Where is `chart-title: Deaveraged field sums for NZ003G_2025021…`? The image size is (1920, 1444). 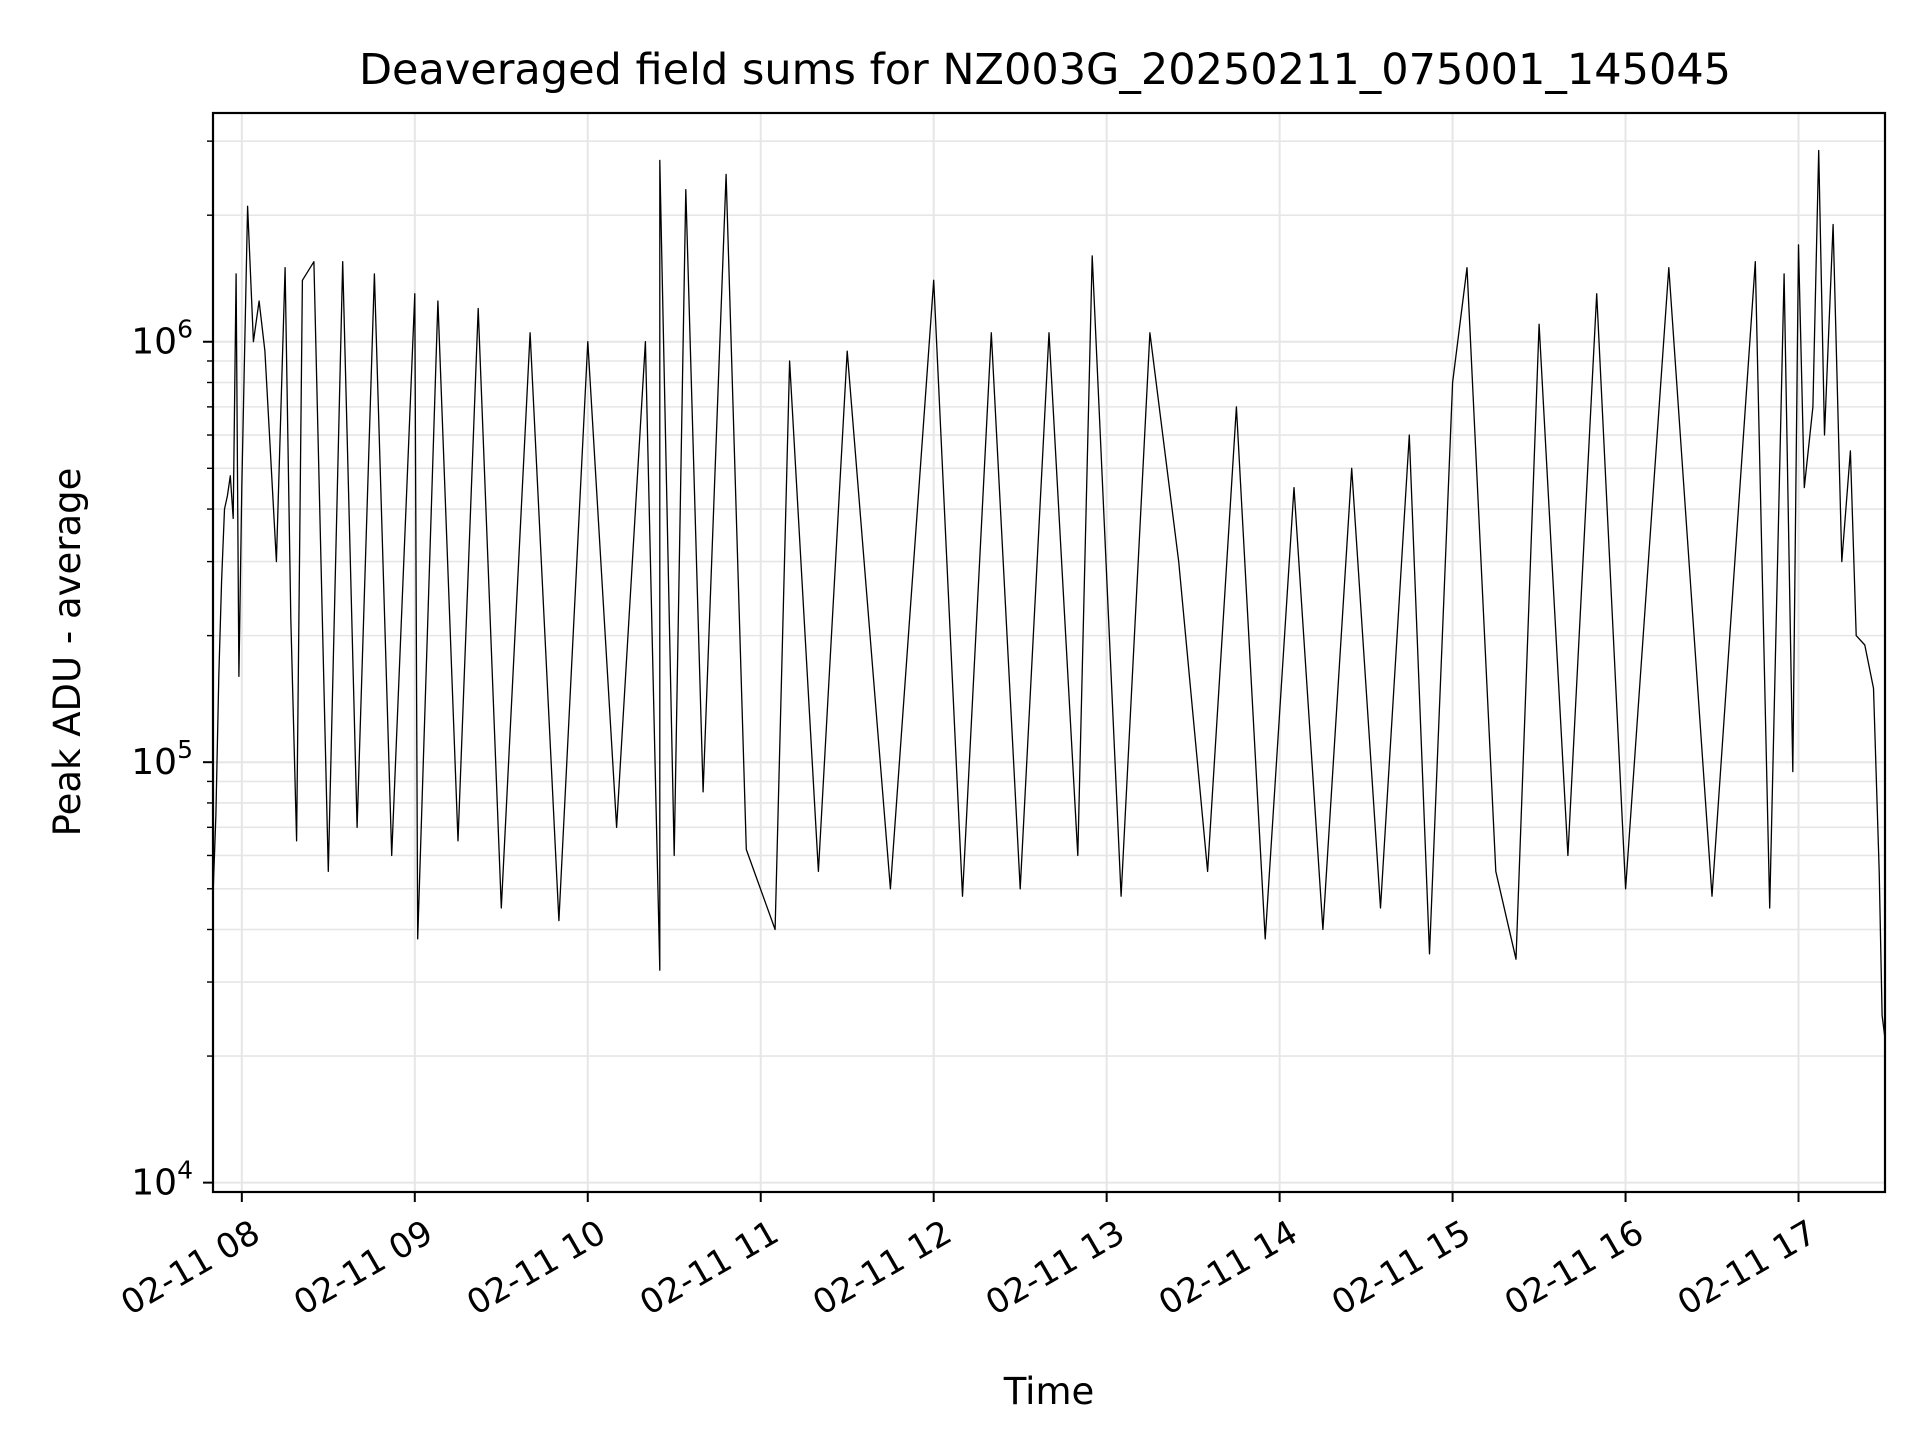 chart-title: Deaveraged field sums for NZ003G_2025021… is located at coordinates (1045, 70).